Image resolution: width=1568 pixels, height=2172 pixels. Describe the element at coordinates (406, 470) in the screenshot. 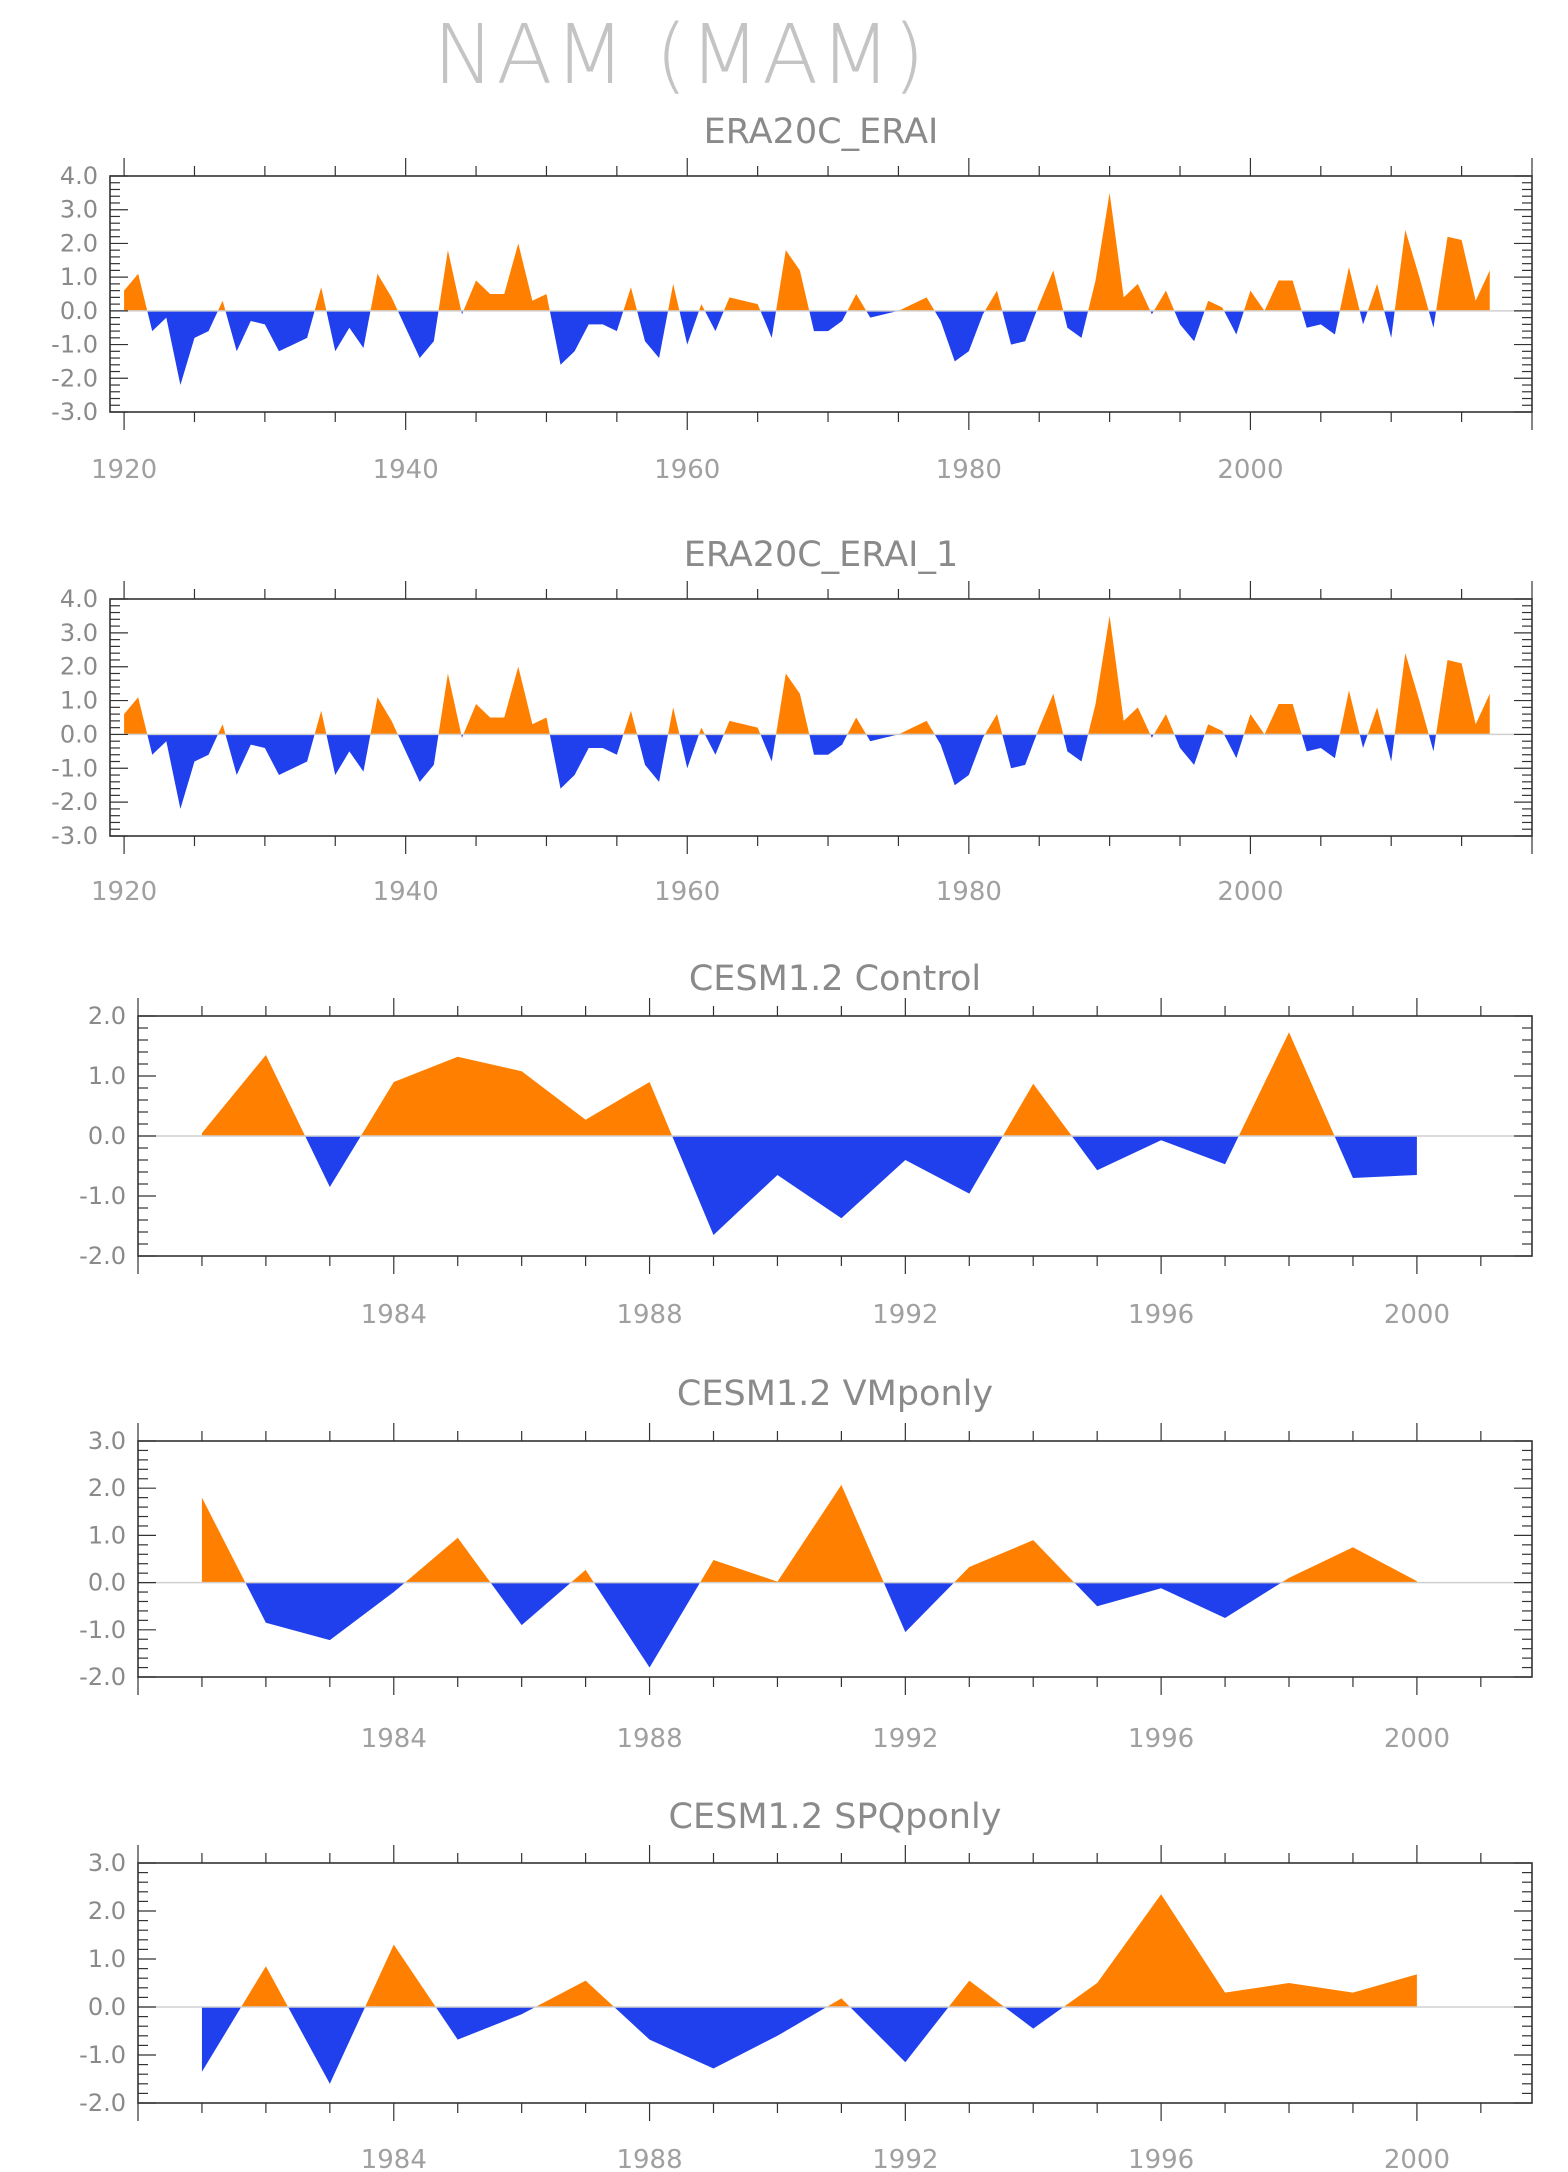

I see `x-tick-label: 1940` at that location.